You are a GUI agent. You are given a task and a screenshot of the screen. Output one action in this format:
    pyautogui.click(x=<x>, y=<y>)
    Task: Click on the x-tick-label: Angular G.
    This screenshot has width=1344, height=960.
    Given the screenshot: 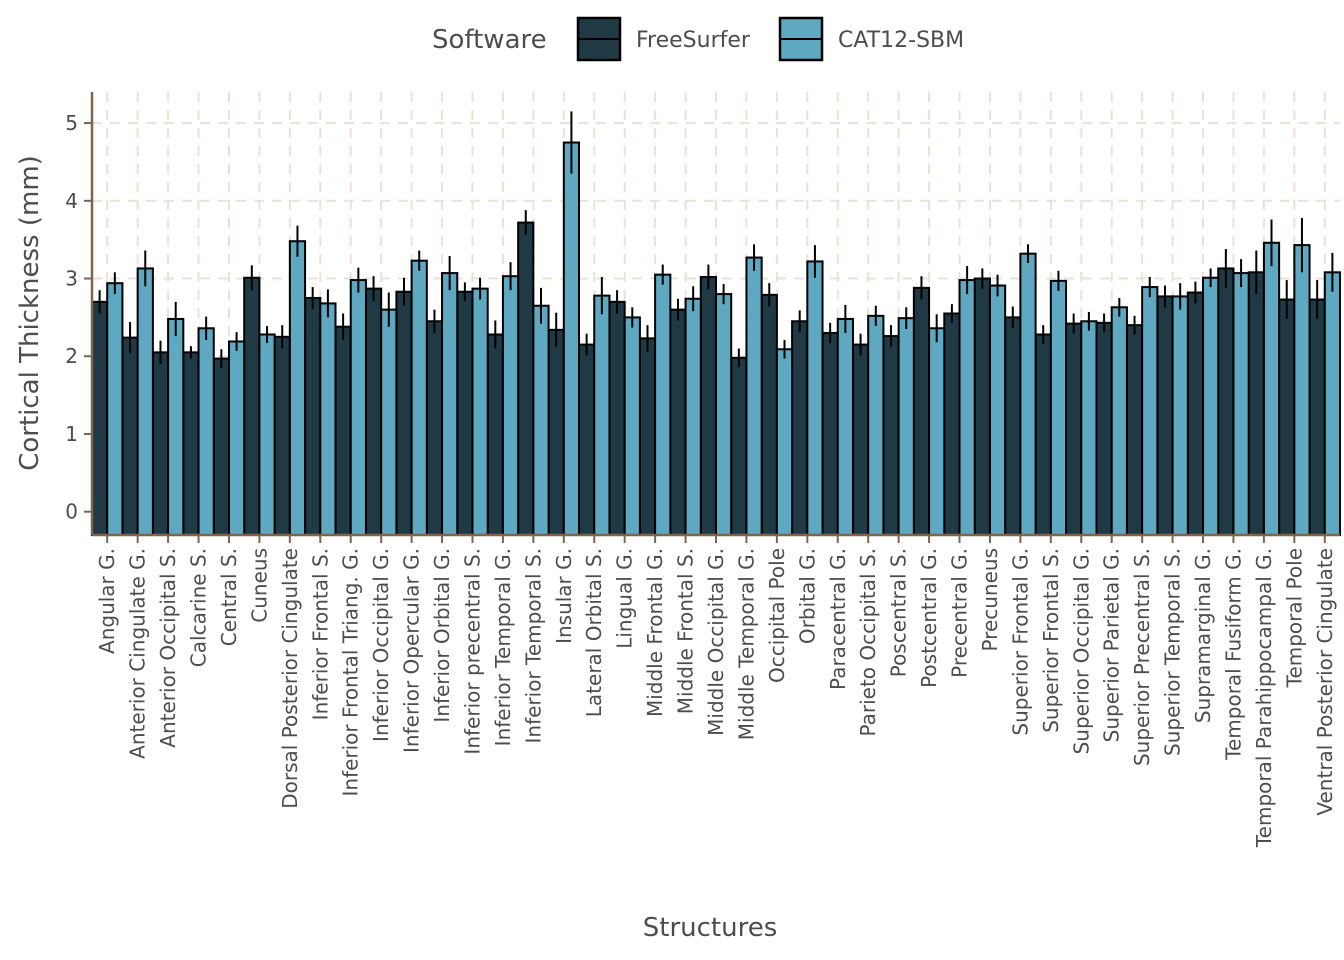 What is the action you would take?
    pyautogui.click(x=107, y=601)
    